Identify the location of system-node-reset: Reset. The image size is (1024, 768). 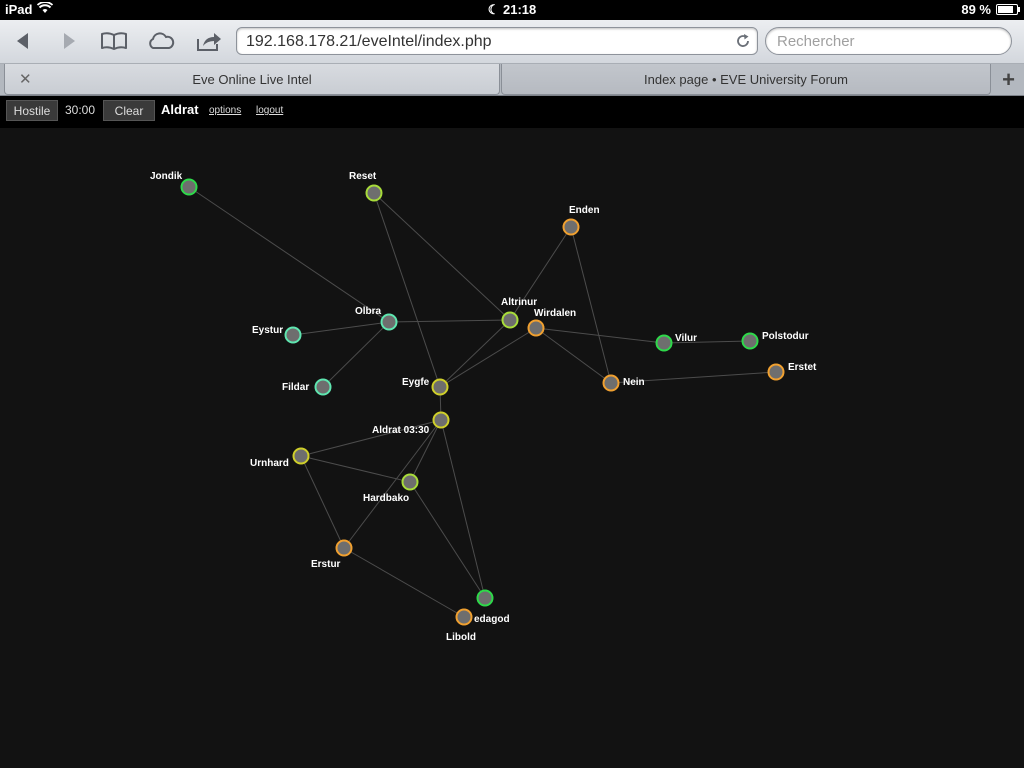
(366, 186).